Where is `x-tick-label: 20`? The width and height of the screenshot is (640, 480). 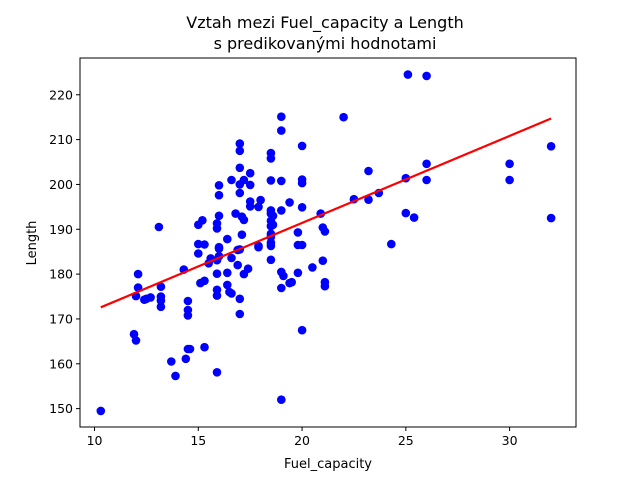 x-tick-label: 20 is located at coordinates (302, 440).